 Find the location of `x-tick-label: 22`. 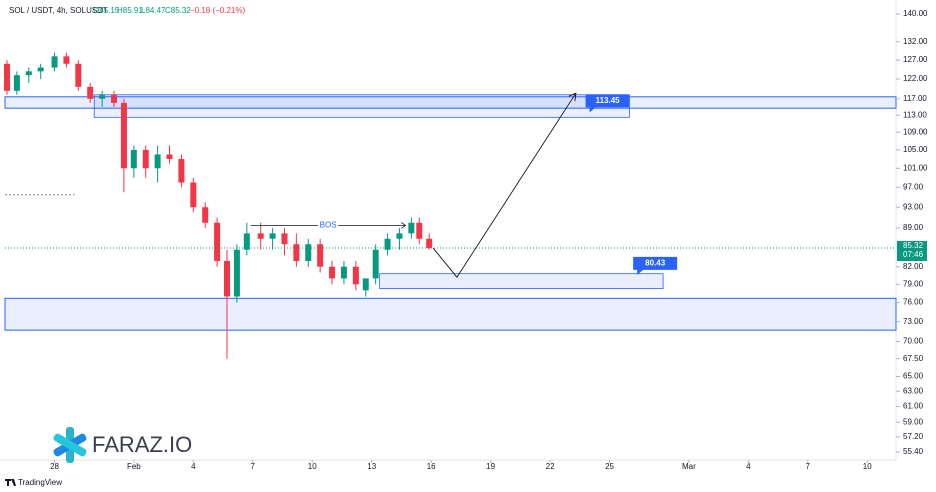

x-tick-label: 22 is located at coordinates (550, 466).